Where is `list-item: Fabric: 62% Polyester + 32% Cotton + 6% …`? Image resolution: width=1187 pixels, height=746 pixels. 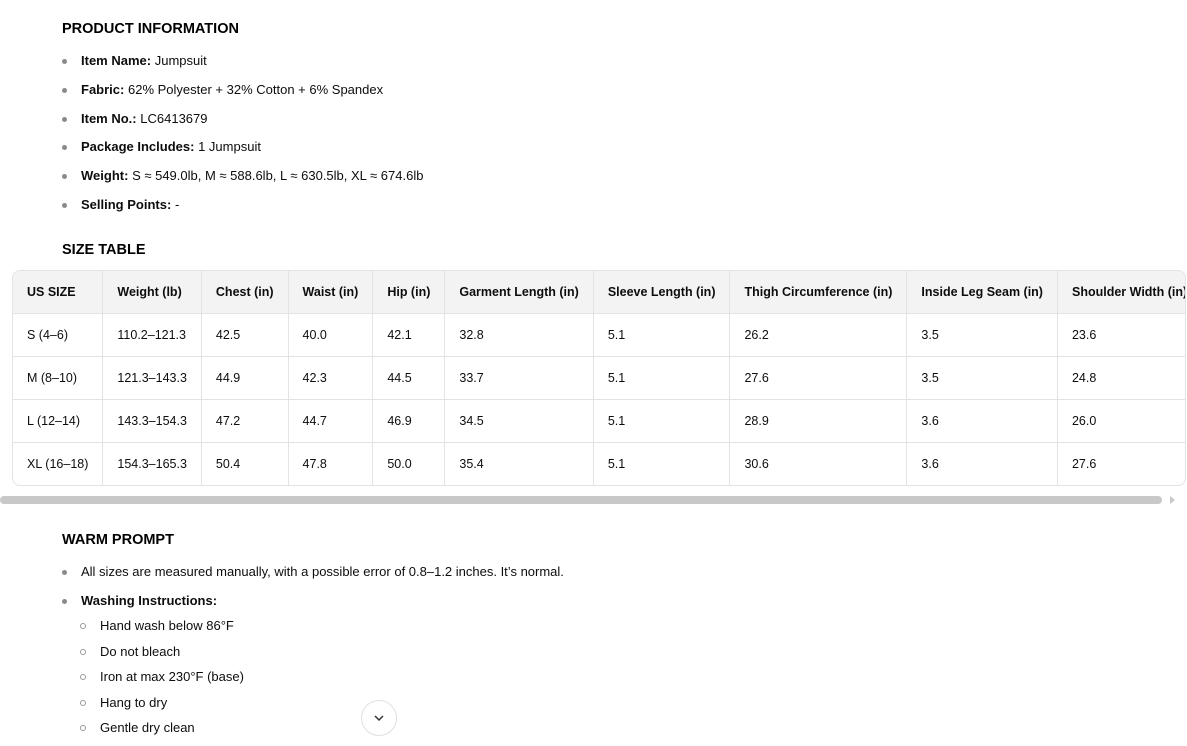 list-item: Fabric: 62% Polyester + 32% Cotton + 6% … is located at coordinates (242, 96).